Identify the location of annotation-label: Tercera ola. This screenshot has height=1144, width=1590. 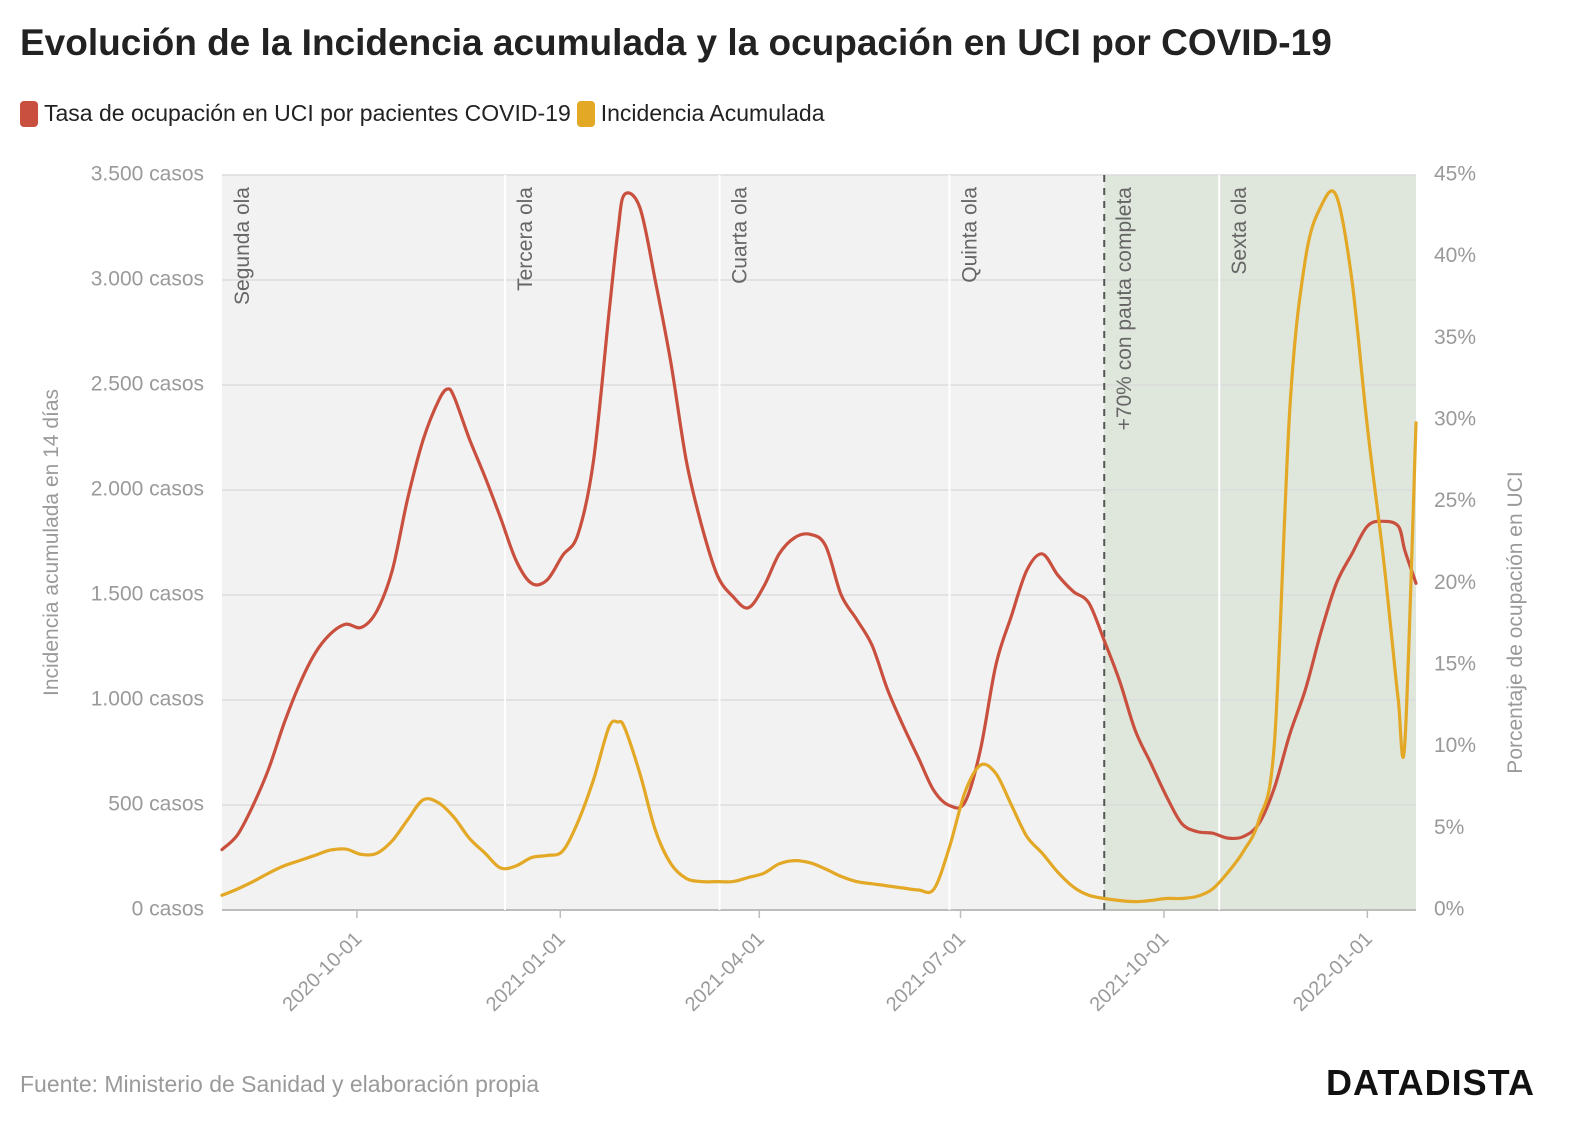
(525, 239).